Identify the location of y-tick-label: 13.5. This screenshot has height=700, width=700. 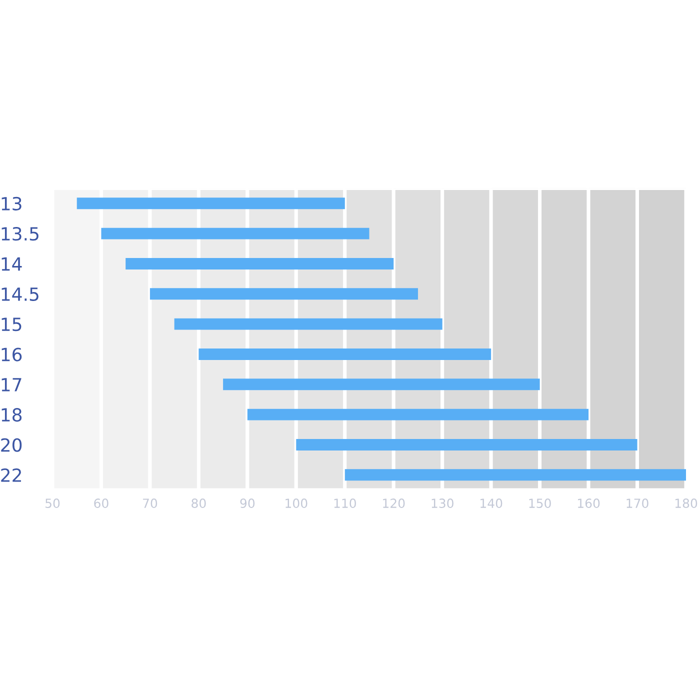
(20, 234).